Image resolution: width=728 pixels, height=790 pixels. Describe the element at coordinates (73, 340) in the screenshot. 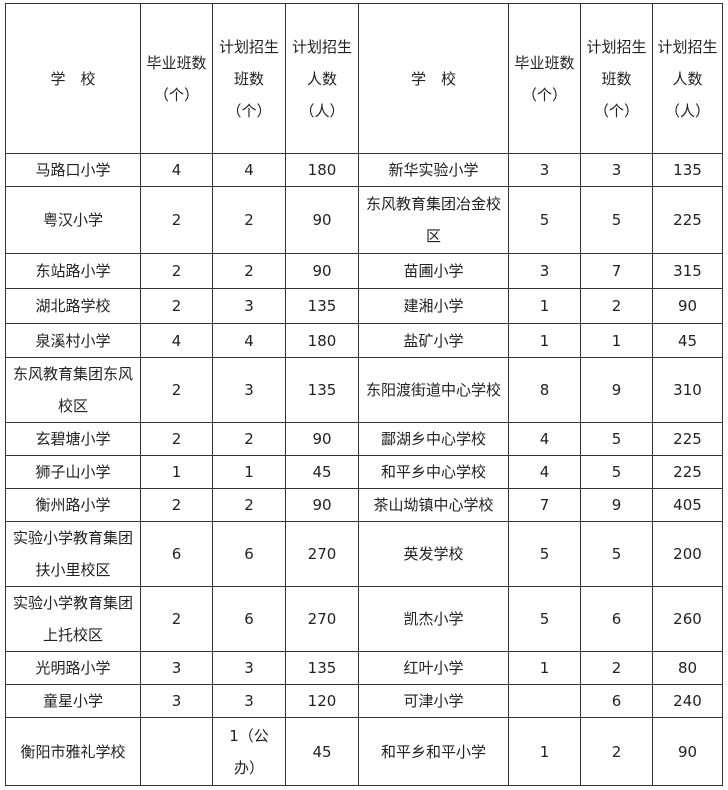

I see `school-name-cell: 泉溪村小学` at that location.